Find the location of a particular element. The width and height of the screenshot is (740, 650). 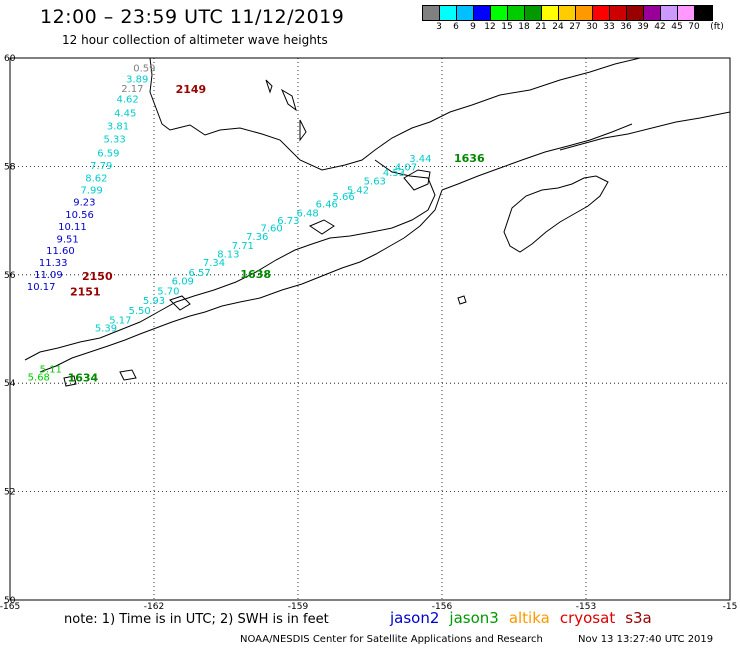

wave-height-value: 2.17 is located at coordinates (132, 89).